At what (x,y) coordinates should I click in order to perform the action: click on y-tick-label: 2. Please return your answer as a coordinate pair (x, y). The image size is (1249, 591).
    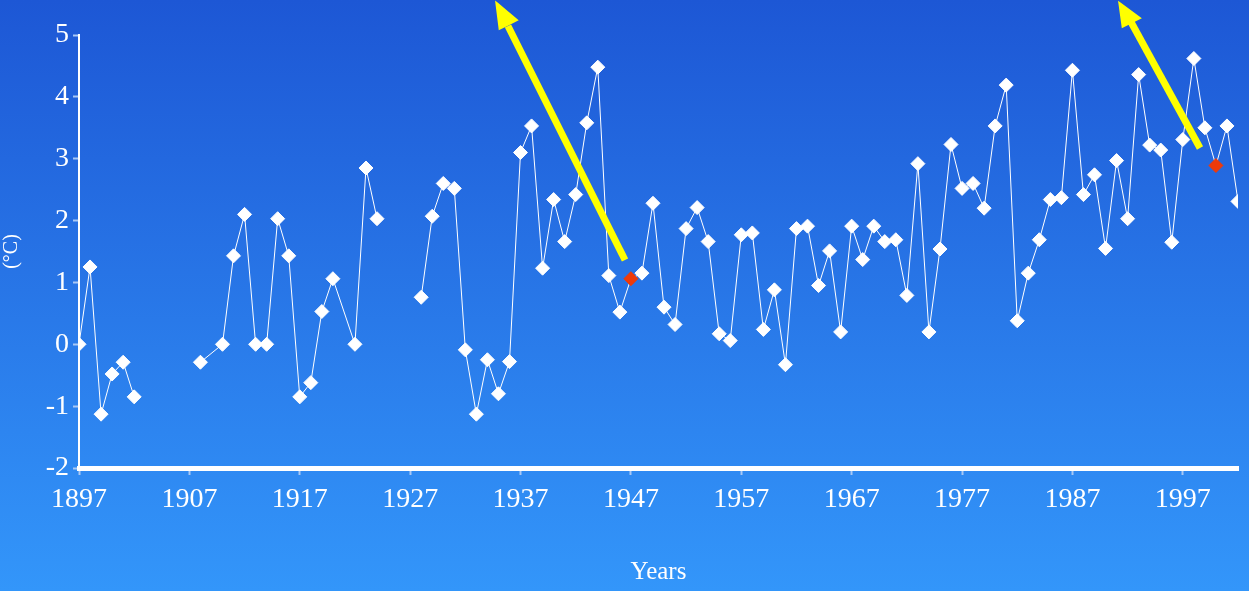
    Looking at the image, I should click on (62, 218).